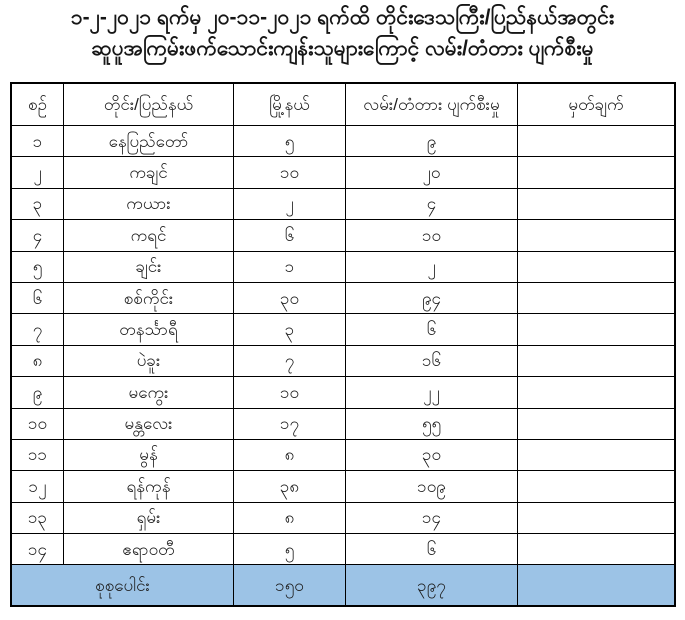  I want to click on cell-damage-count: ၁၆, so click(432, 361).